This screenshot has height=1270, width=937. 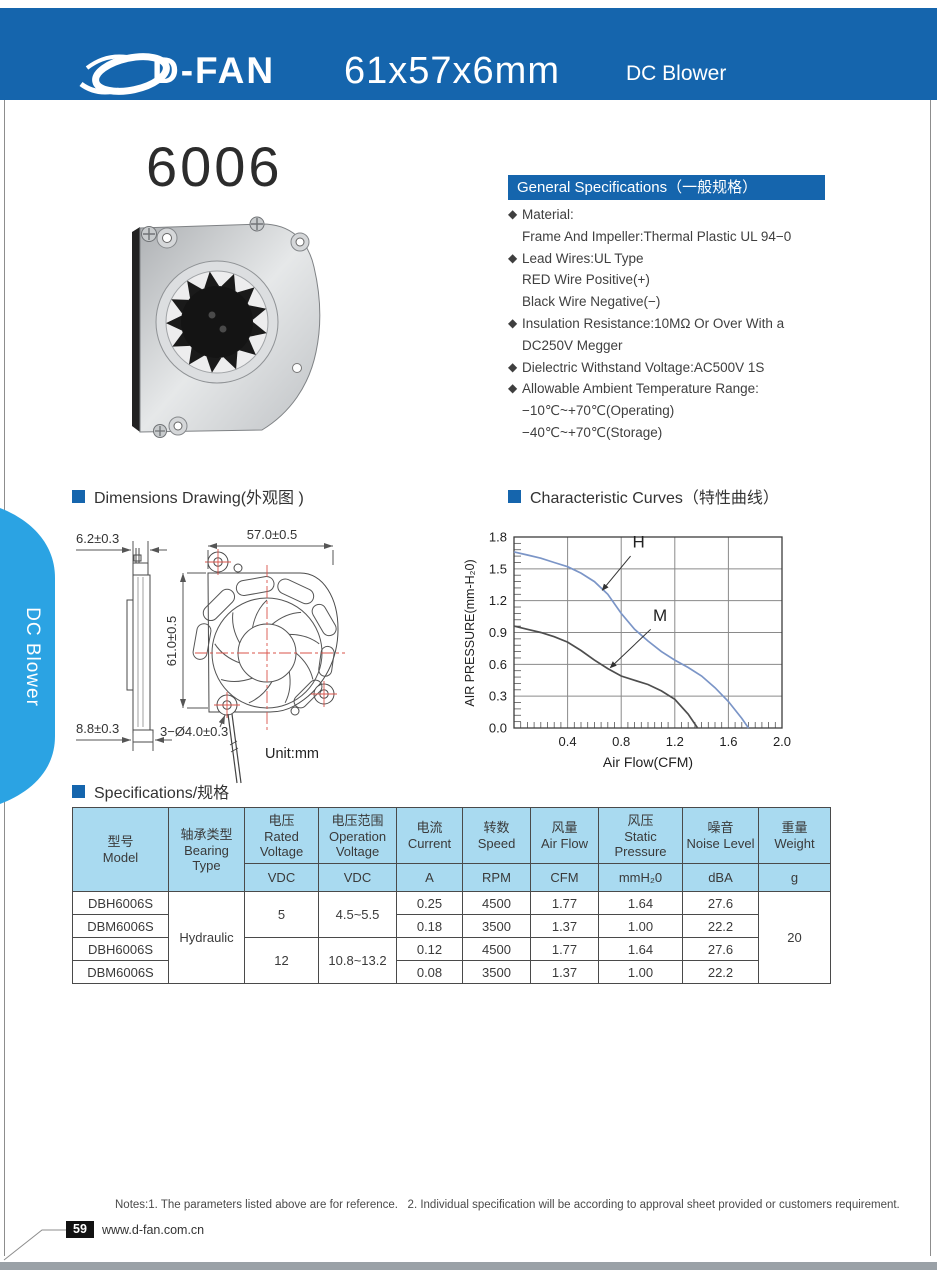 What do you see at coordinates (272, 534) in the screenshot?
I see `dim-width-label: 57.0±0.5` at bounding box center [272, 534].